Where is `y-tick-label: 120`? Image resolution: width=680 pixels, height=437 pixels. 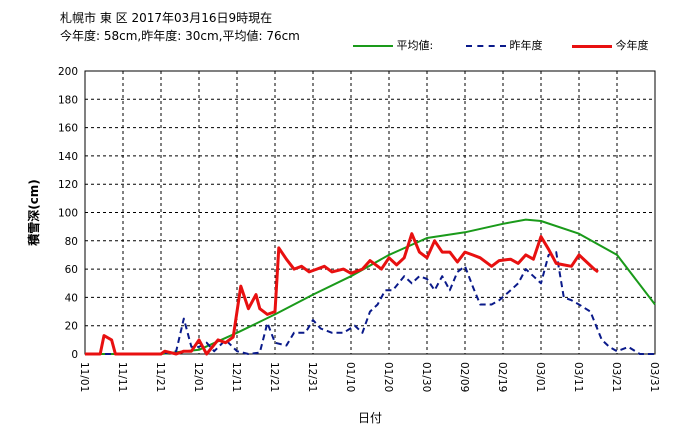 y-tick-label: 120 is located at coordinates (68, 185).